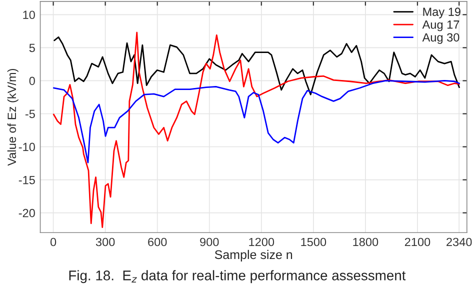 The image size is (474, 289). Describe the element at coordinates (32, 48) in the screenshot. I see `y-tick-label: 5` at that location.